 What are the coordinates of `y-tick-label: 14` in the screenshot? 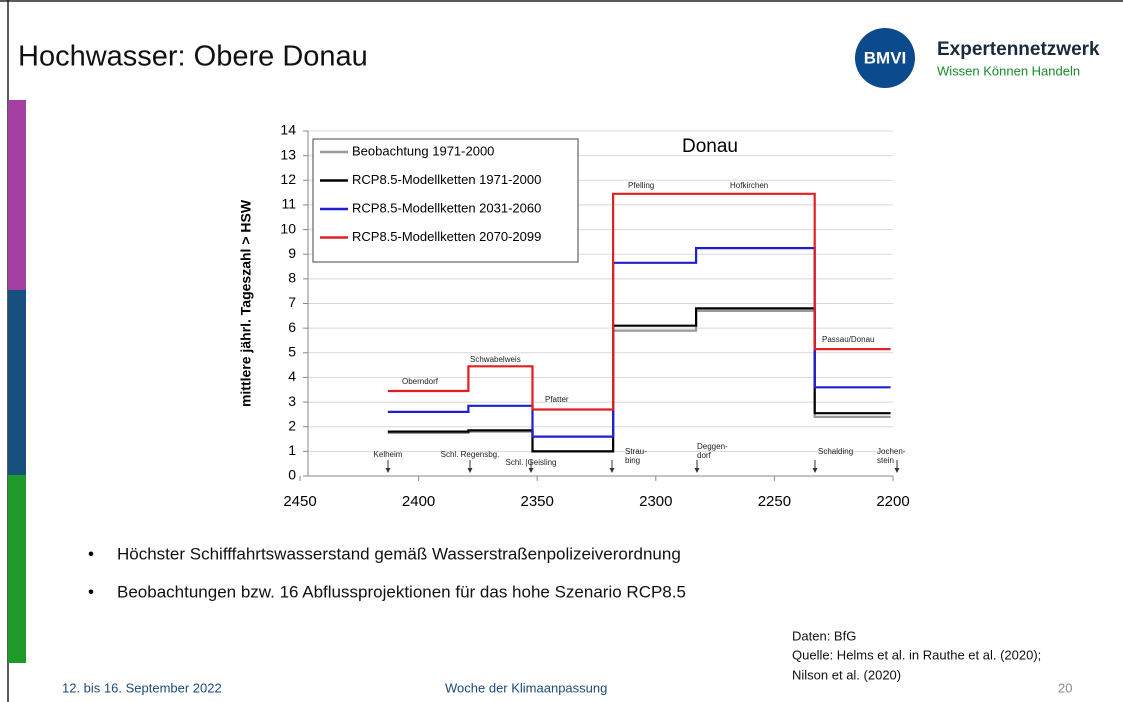 It's located at (288, 130).